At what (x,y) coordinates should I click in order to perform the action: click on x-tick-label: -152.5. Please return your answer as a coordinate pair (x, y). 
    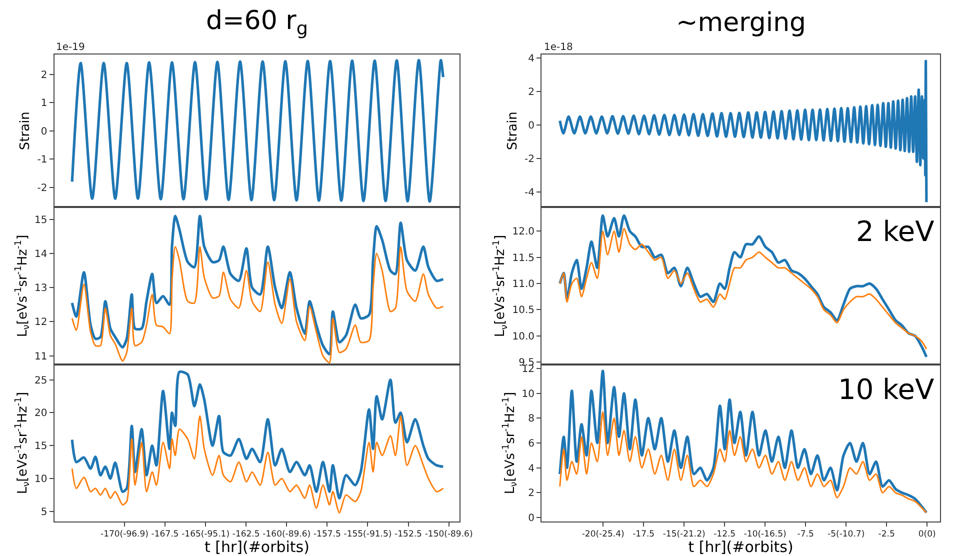
    Looking at the image, I should click on (408, 534).